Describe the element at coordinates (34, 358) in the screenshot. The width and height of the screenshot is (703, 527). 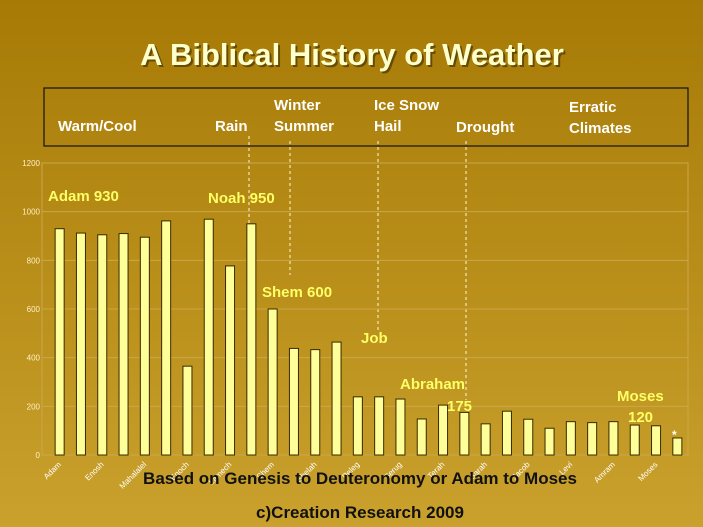
I see `y-tick-label: 400` at that location.